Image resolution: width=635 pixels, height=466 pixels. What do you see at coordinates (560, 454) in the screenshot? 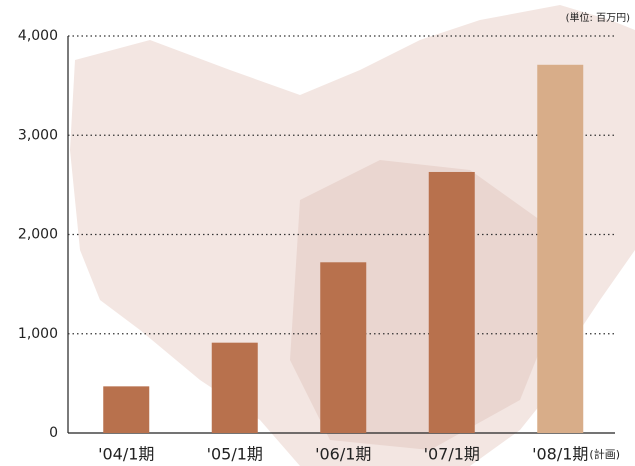
I see `x-tick-label: '08/1期` at bounding box center [560, 454].